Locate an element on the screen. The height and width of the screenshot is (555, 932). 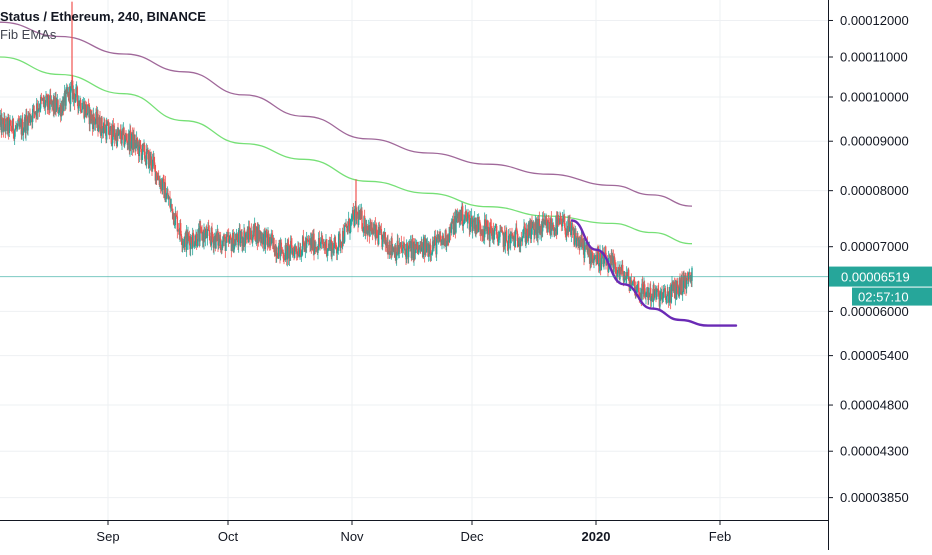
countdown-badge is located at coordinates (892, 296).